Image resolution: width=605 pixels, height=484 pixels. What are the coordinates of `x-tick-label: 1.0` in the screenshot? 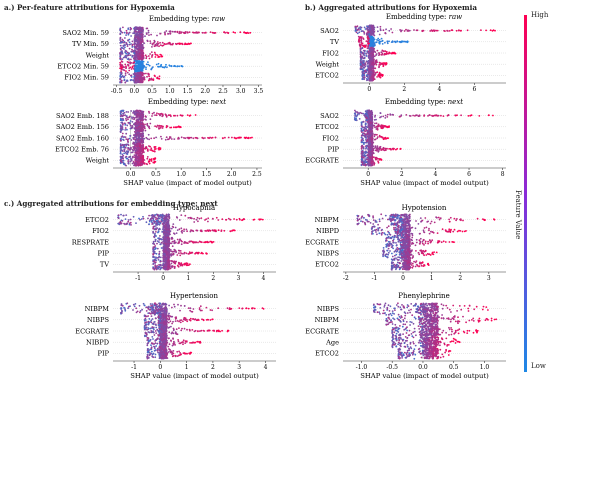 It's located at (181, 174).